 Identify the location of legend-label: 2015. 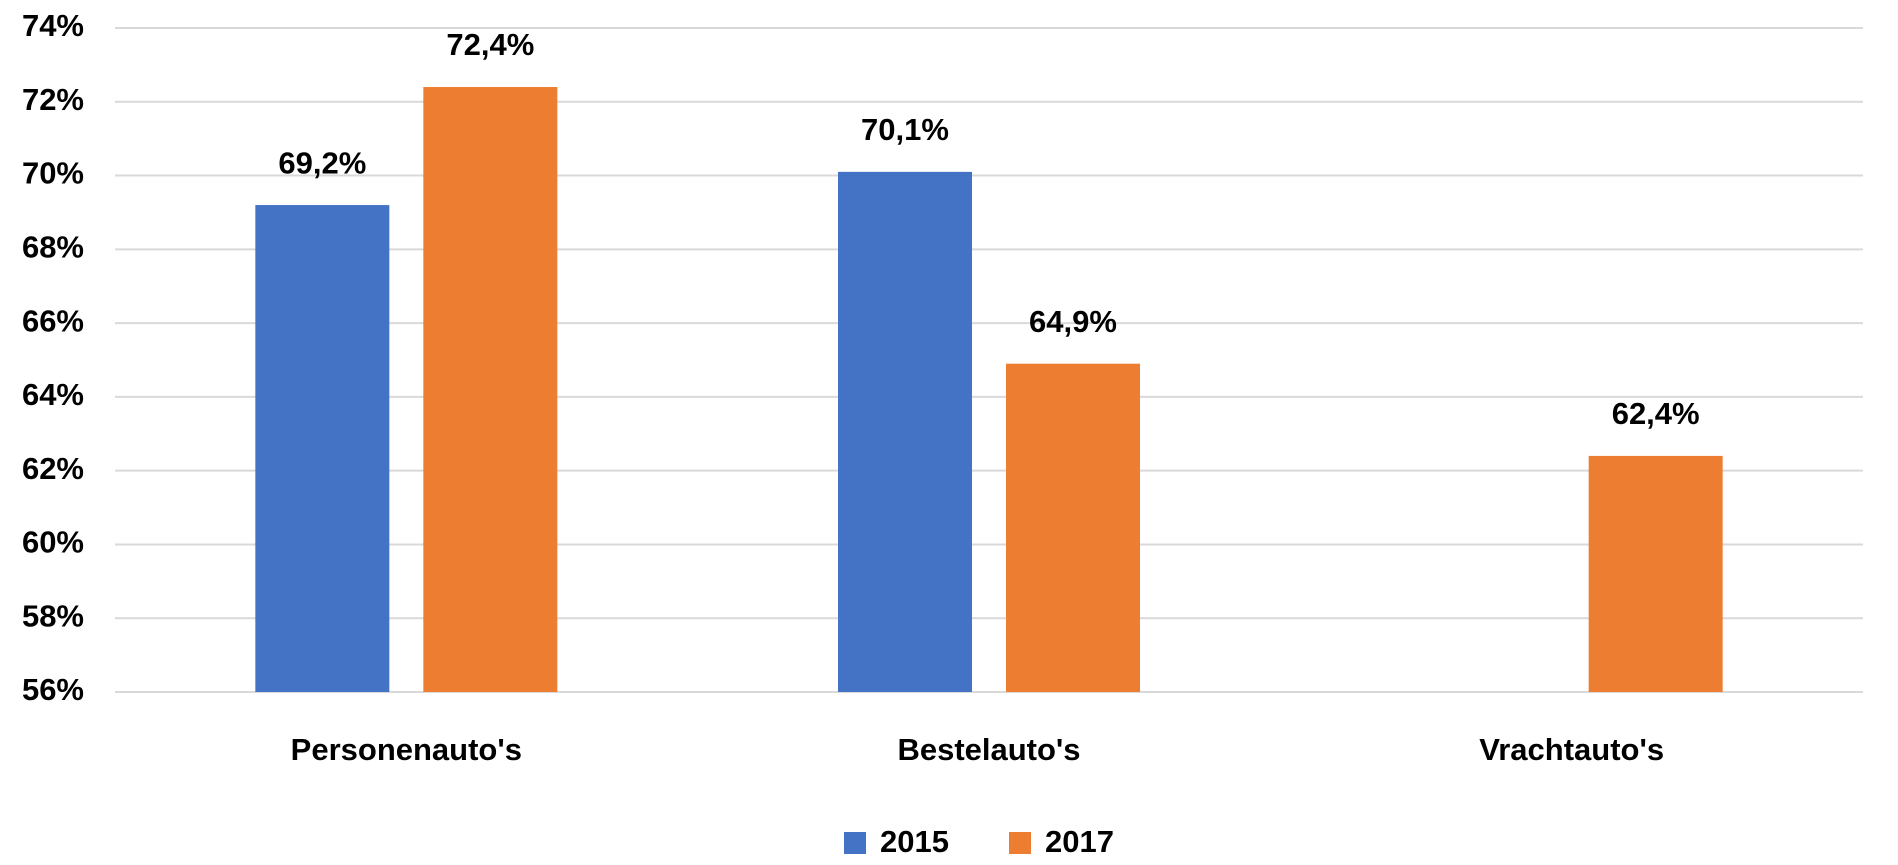
(914, 841).